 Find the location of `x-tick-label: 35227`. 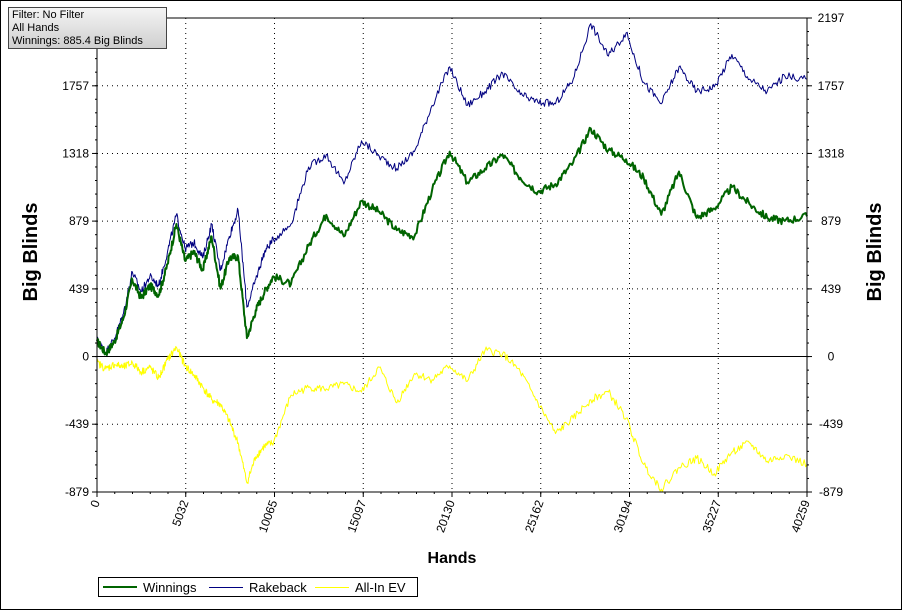

x-tick-label: 35227 is located at coordinates (712, 516).